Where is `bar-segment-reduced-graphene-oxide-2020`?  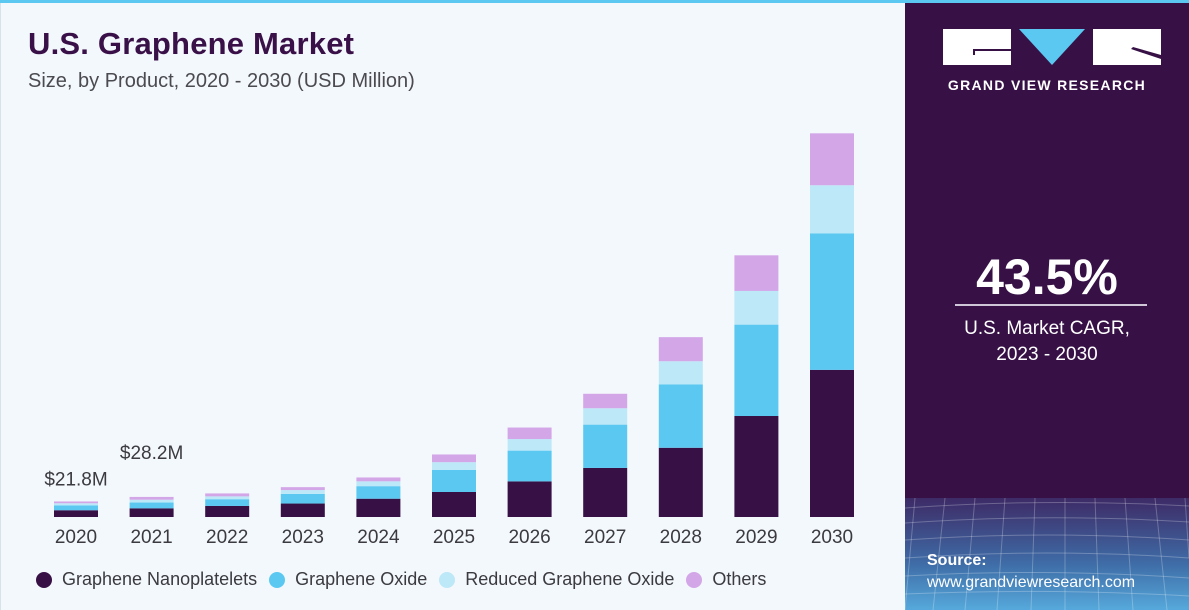
bar-segment-reduced-graphene-oxide-2020 is located at coordinates (76, 504).